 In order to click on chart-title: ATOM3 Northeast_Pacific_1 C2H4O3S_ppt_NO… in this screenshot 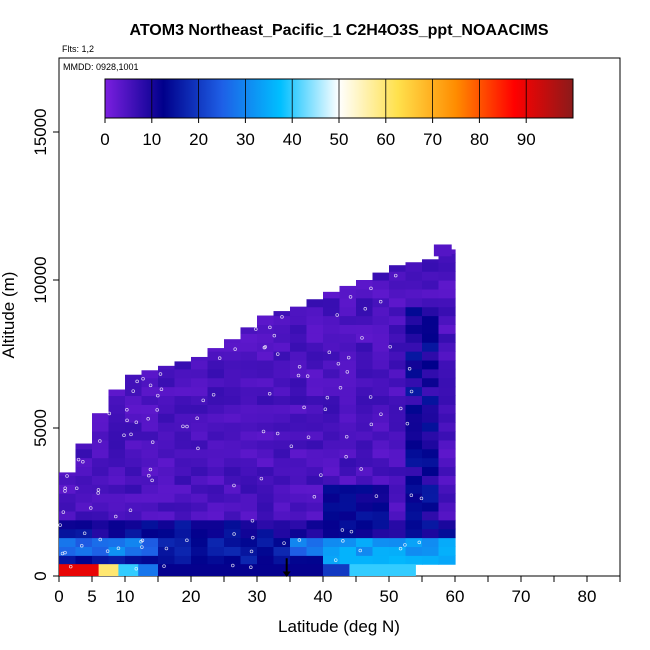, I will do `click(338, 30)`.